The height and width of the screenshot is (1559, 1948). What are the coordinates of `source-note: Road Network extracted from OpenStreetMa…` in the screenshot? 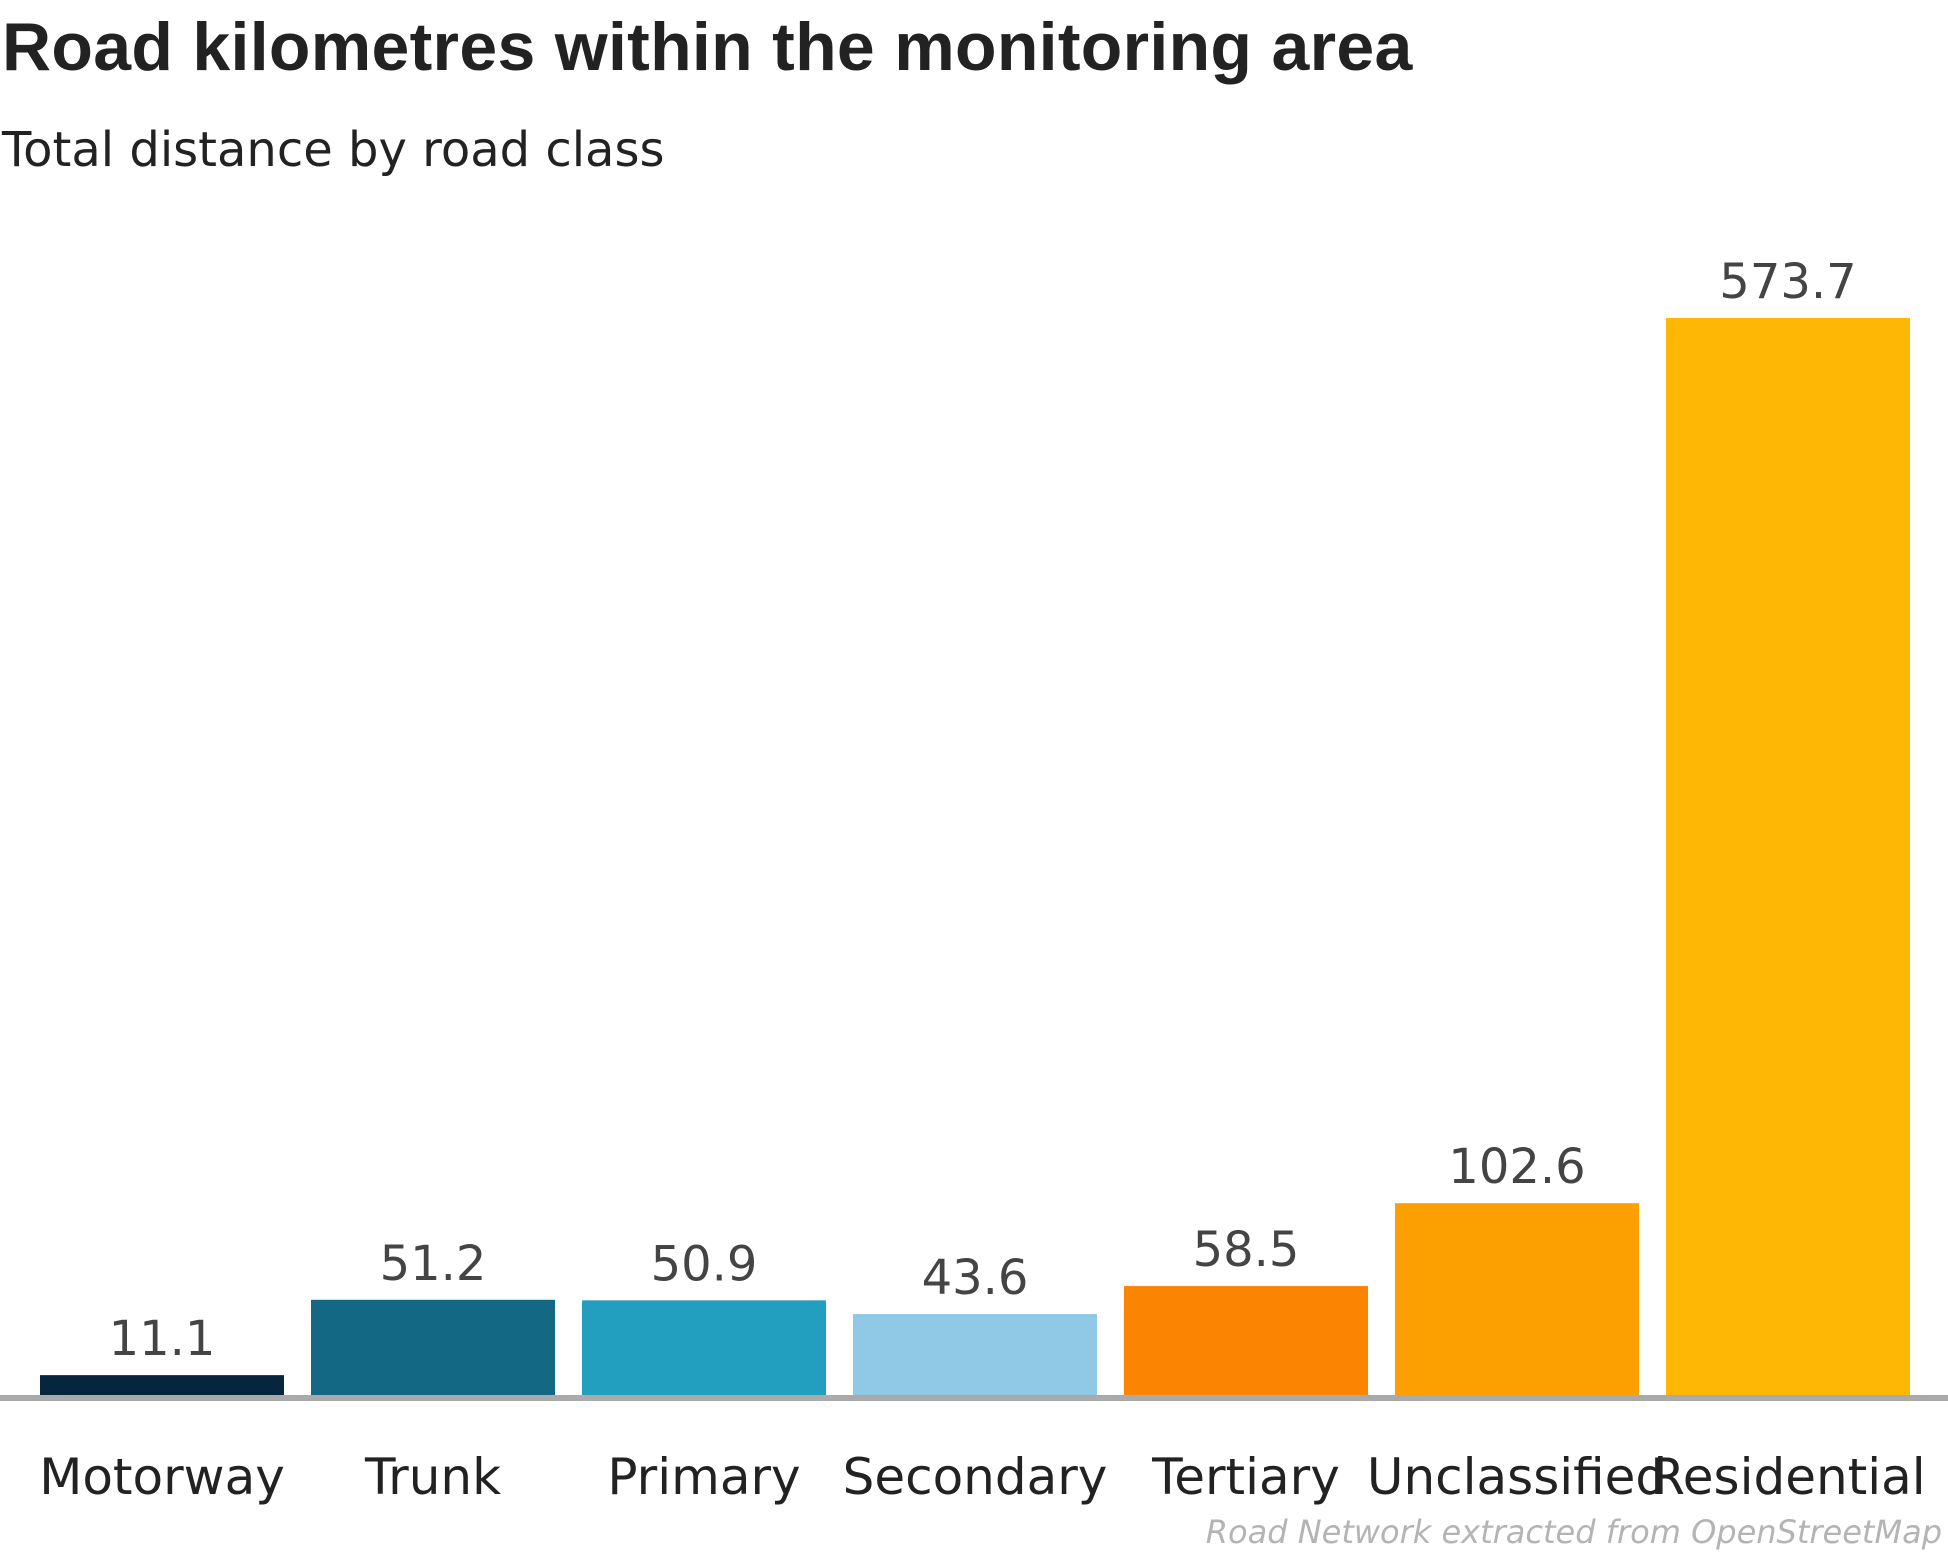 It's located at (1573, 1532).